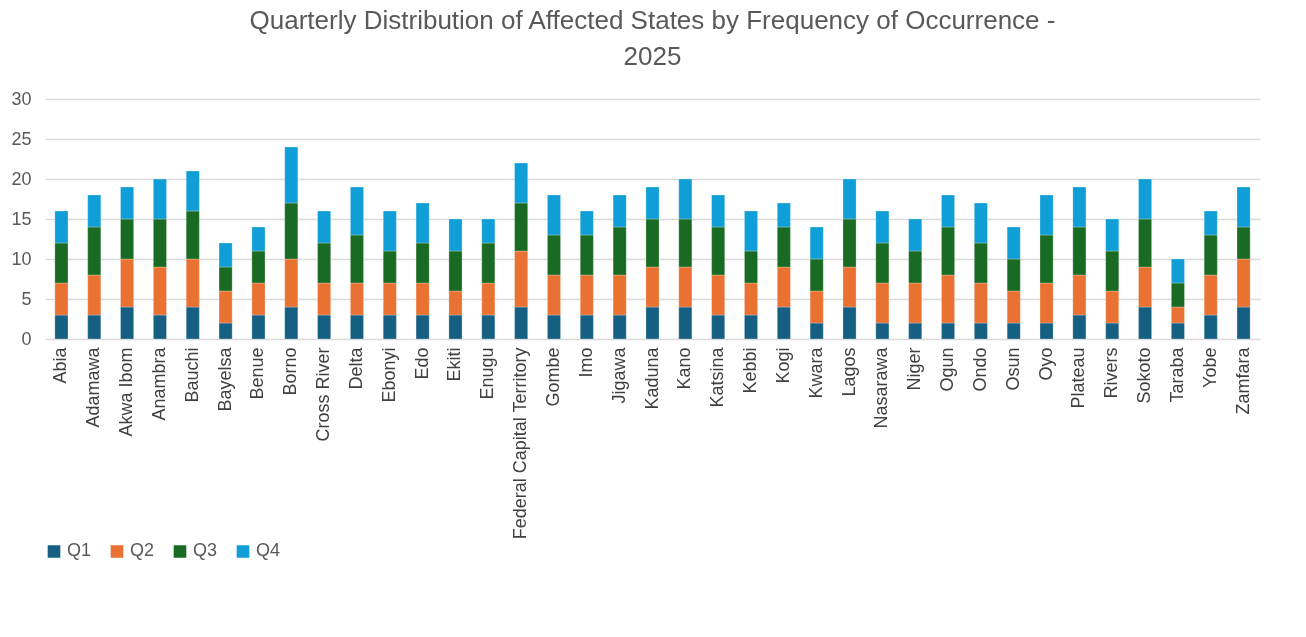 This screenshot has height=637, width=1306. I want to click on legend-label: Q2, so click(142, 550).